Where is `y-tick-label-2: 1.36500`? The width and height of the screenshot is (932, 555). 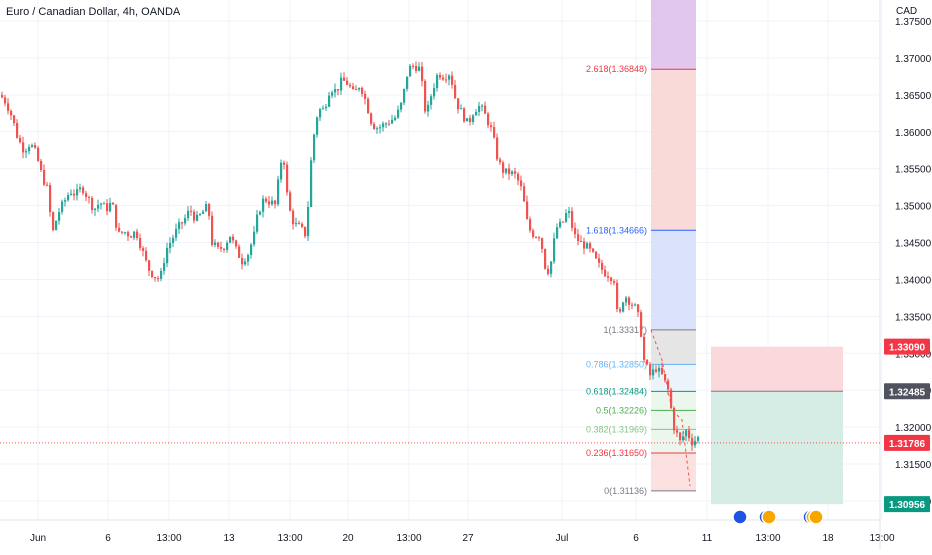 y-tick-label-2: 1.36500 is located at coordinates (913, 96).